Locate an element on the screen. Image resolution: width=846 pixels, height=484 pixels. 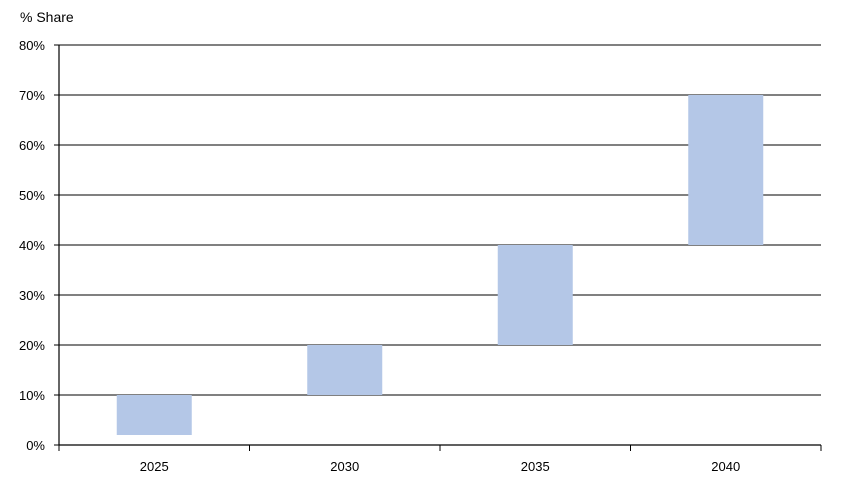
range-bar-2035 is located at coordinates (535, 295).